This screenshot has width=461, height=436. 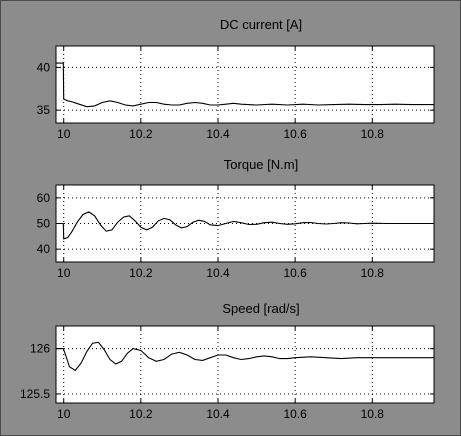 What do you see at coordinates (44, 110) in the screenshot?
I see `dc-current-ytick-label: 35` at bounding box center [44, 110].